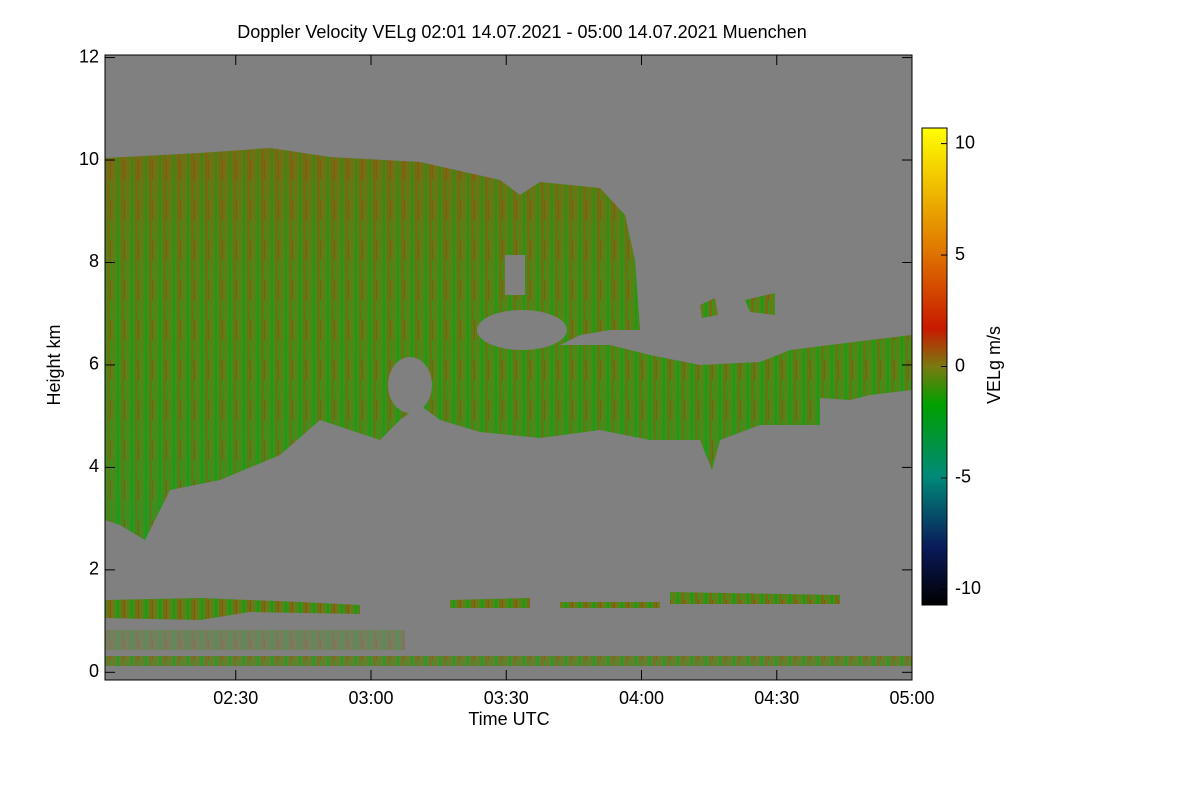  I want to click on x-axis-label: Time UTC, so click(508, 719).